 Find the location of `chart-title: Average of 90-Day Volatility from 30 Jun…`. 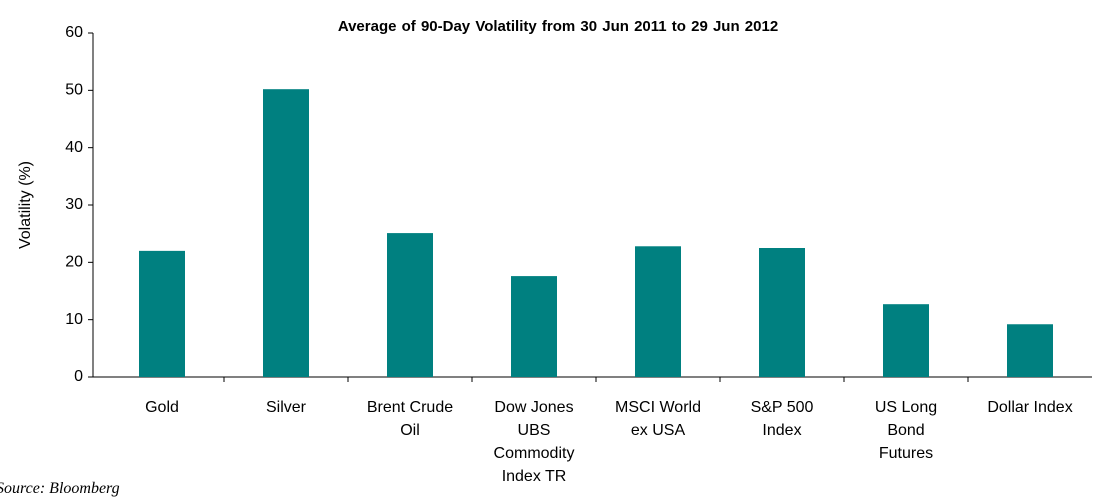

chart-title: Average of 90-Day Volatility from 30 Jun… is located at coordinates (558, 26).